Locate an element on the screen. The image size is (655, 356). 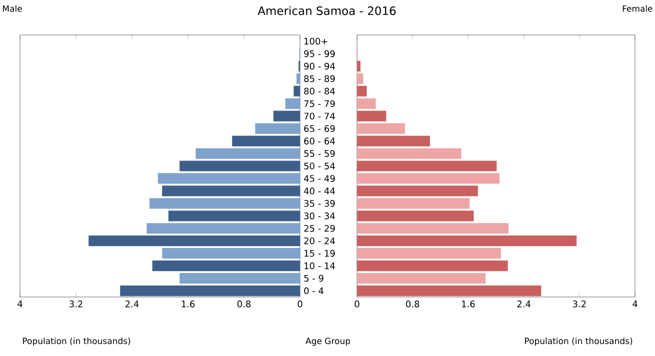
y-axis-title: Age Group is located at coordinates (328, 342).